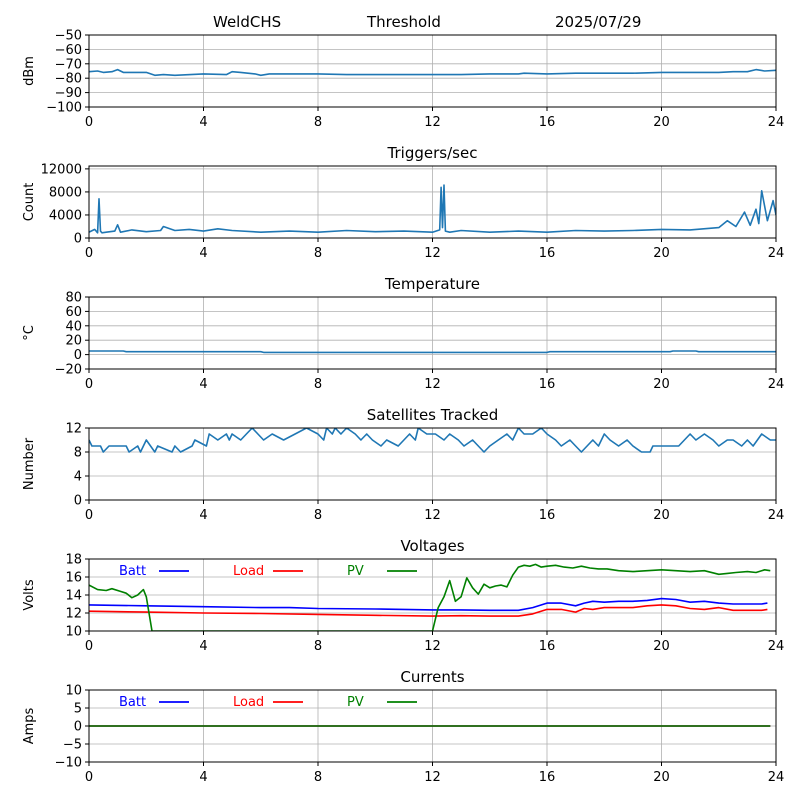 Image resolution: width=800 pixels, height=800 pixels. I want to click on satellites-x-tick-label: 16, so click(547, 515).